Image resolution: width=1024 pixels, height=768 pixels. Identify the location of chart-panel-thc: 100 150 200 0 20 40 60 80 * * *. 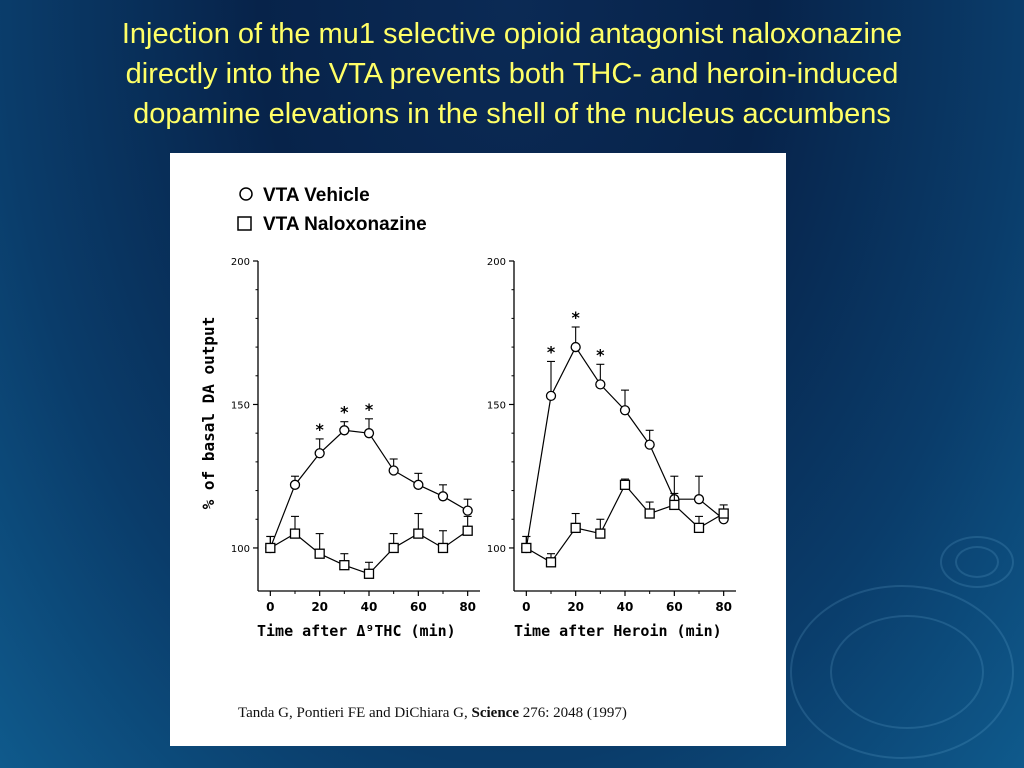
(355, 435).